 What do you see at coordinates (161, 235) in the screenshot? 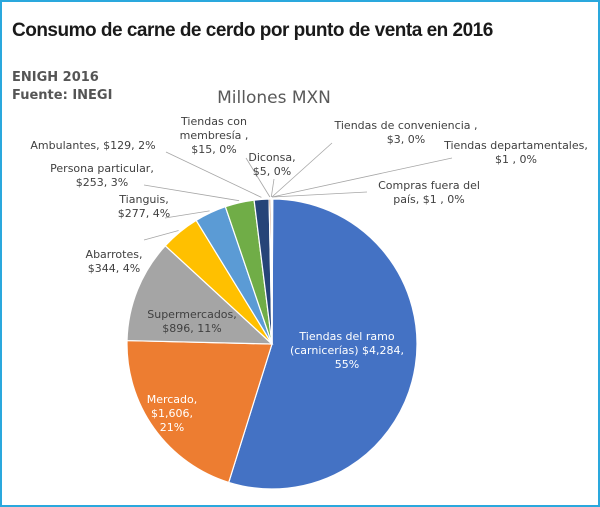
I see `leader-abarrotes` at bounding box center [161, 235].